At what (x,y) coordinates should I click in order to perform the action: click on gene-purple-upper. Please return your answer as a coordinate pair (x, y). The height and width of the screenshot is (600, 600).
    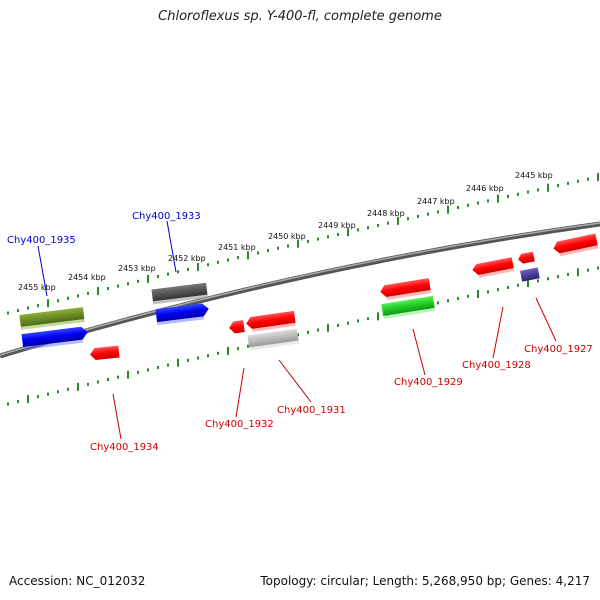
    Looking at the image, I should click on (530, 274).